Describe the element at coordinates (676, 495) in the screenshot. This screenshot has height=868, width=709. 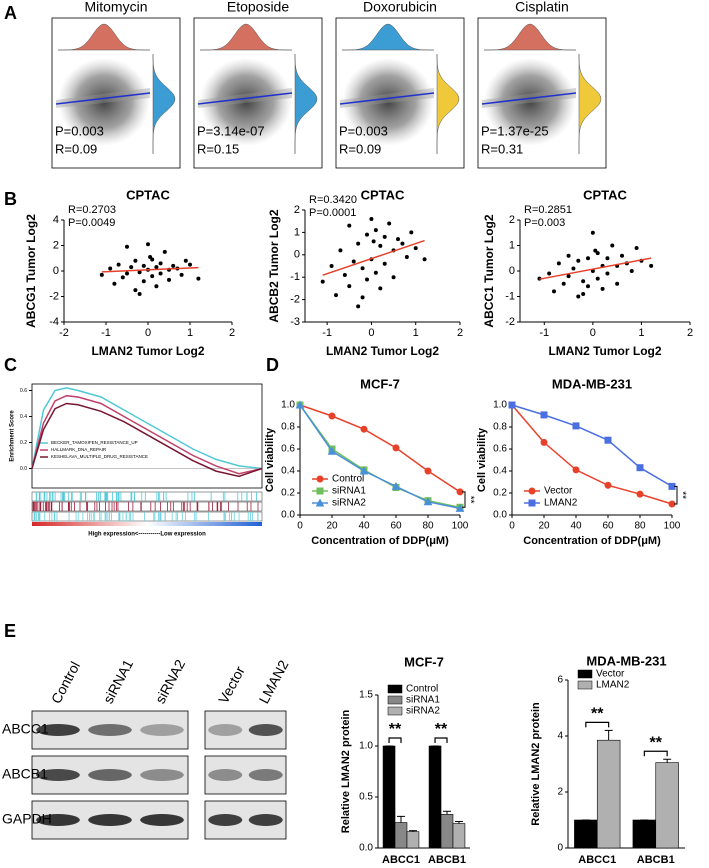
I see `significance-bracket` at that location.